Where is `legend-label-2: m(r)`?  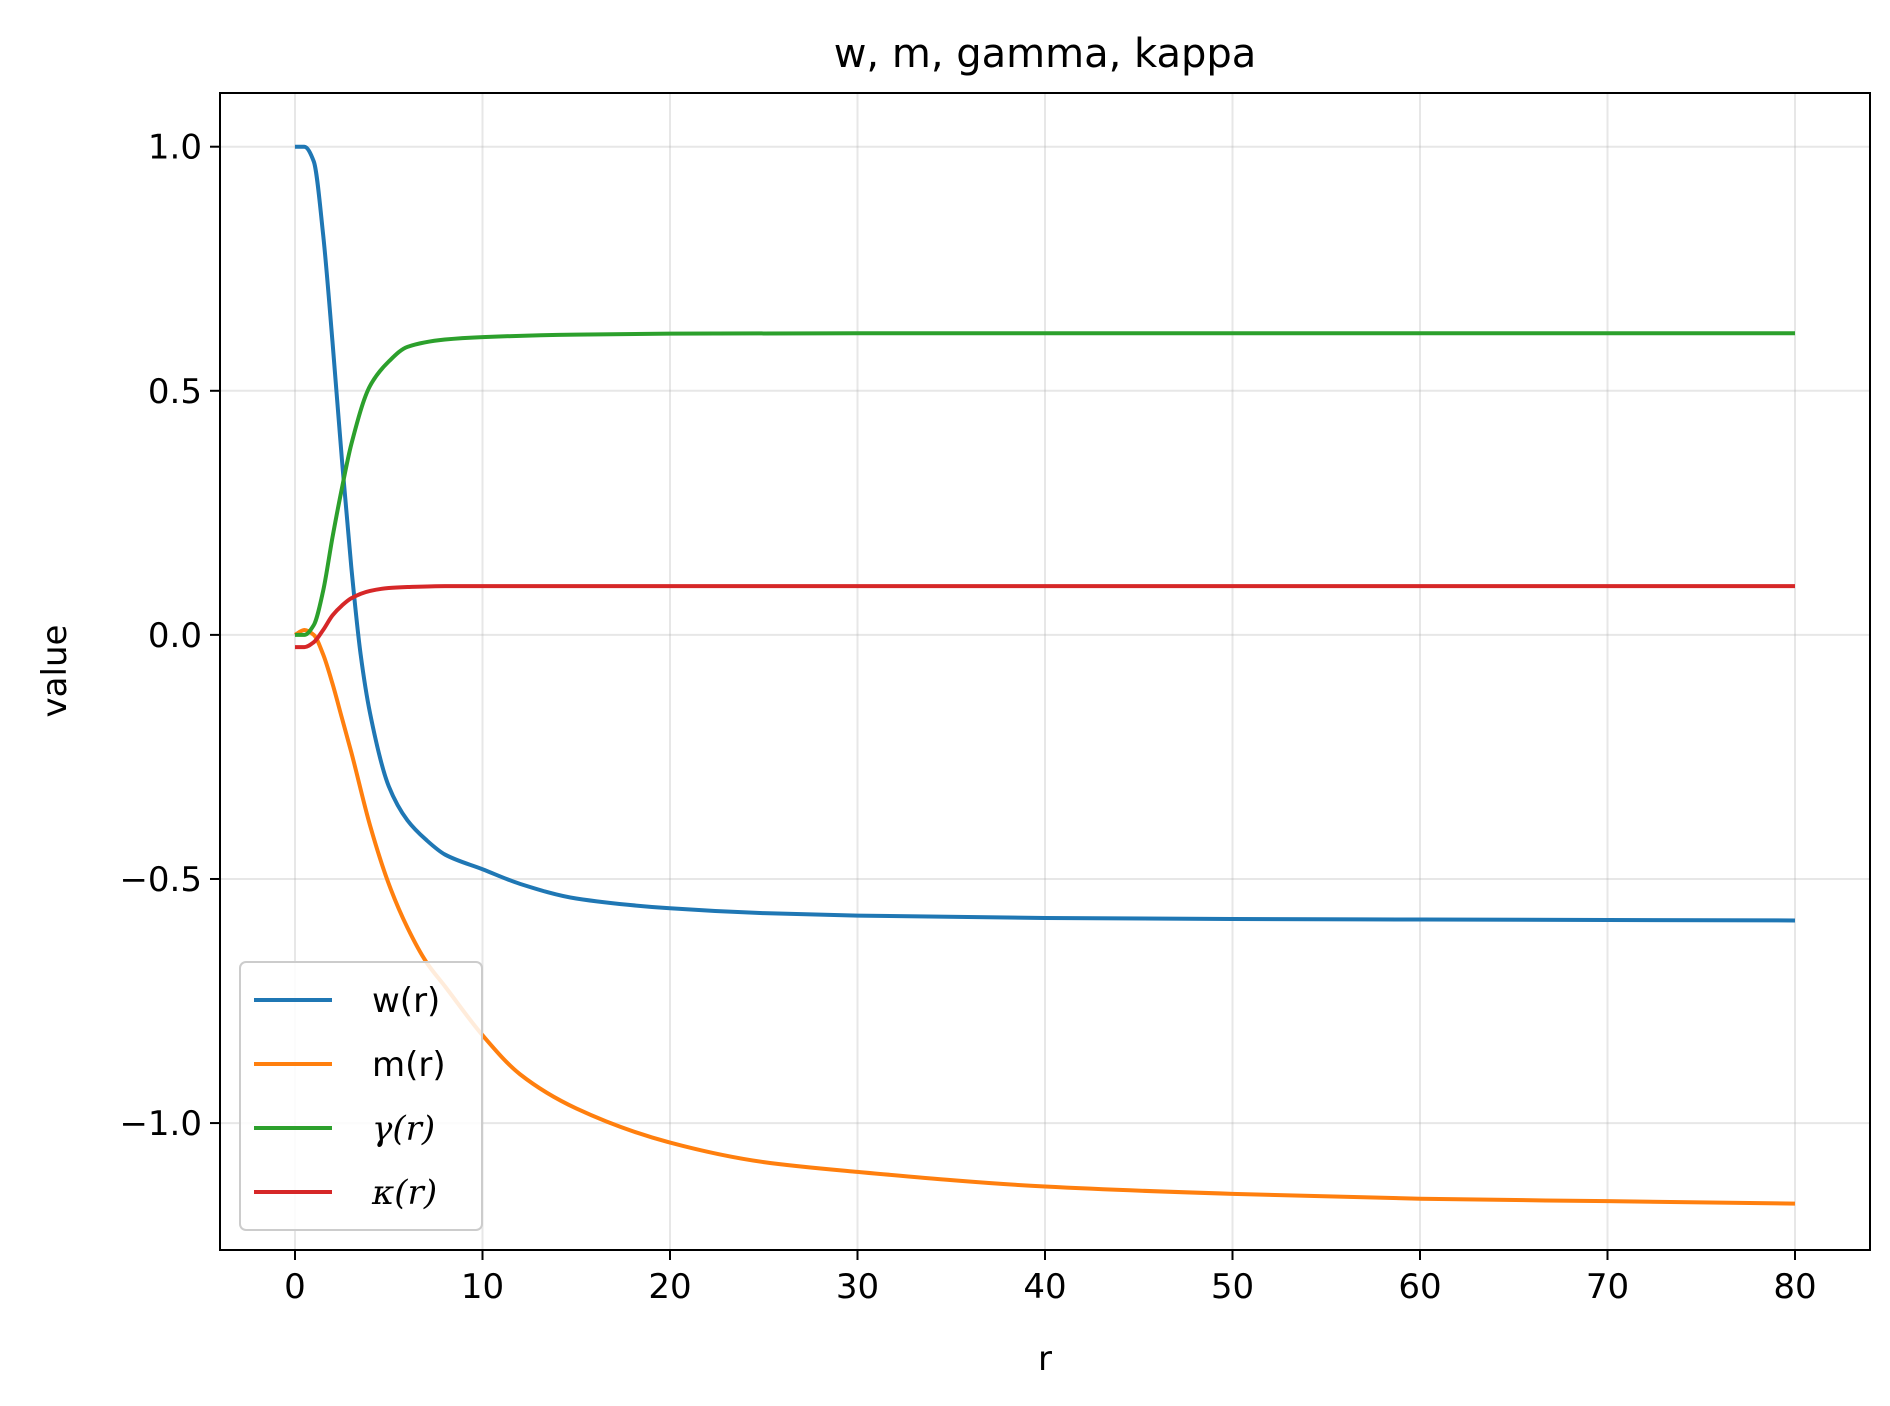
legend-label-2: m(r) is located at coordinates (409, 1065).